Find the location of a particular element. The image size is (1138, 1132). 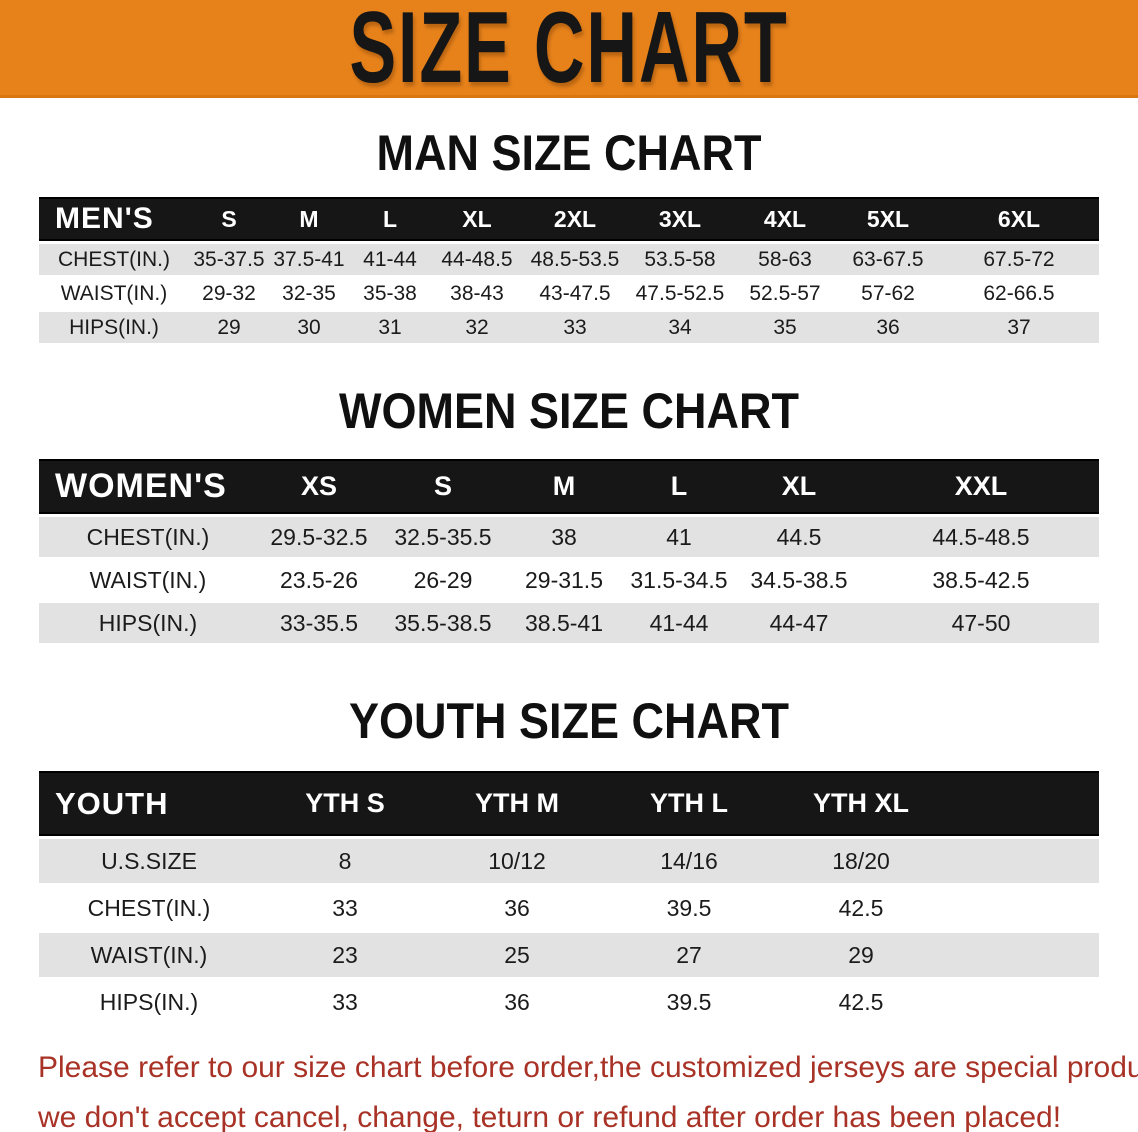

size-value-cell: 25 is located at coordinates (517, 955).